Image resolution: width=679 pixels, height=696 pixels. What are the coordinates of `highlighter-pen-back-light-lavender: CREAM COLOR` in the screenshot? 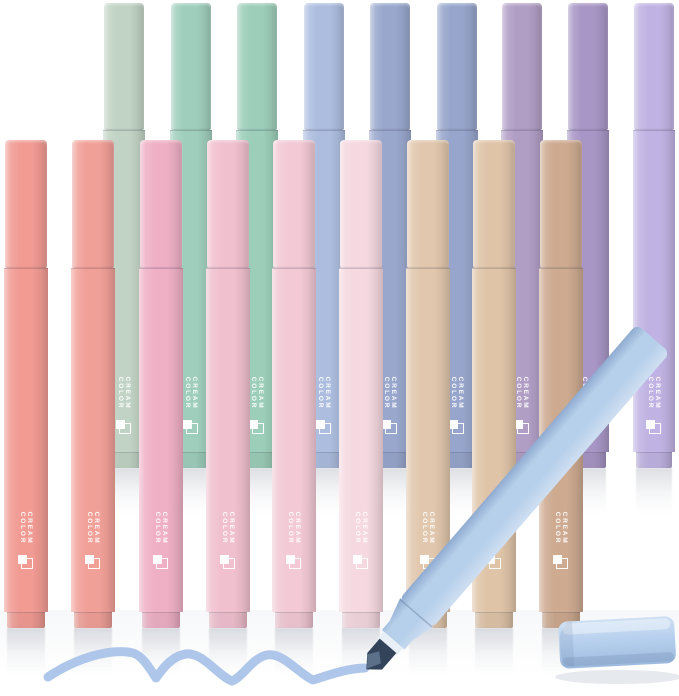 It's located at (654, 235).